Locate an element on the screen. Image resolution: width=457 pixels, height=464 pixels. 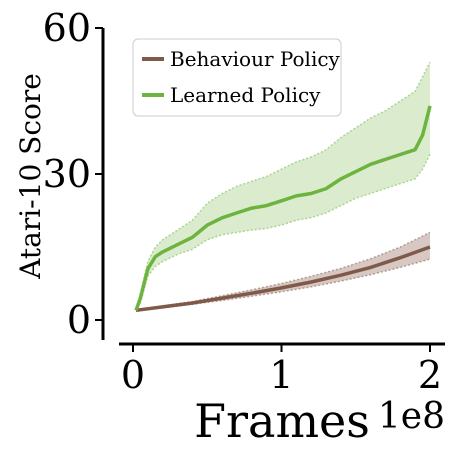
band-behaviour-policy is located at coordinates (283, 271).